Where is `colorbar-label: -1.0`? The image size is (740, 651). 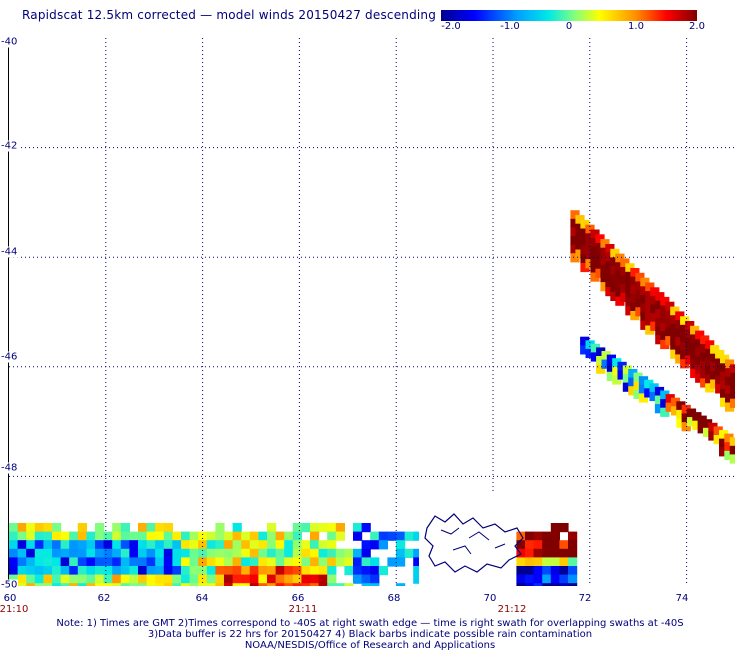
colorbar-label: -1.0 is located at coordinates (510, 26).